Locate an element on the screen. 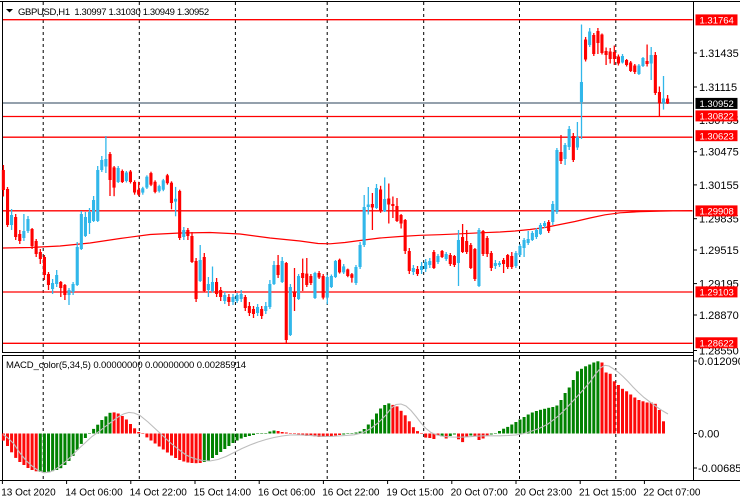  svg-text: 1.31435 is located at coordinates (719, 54).